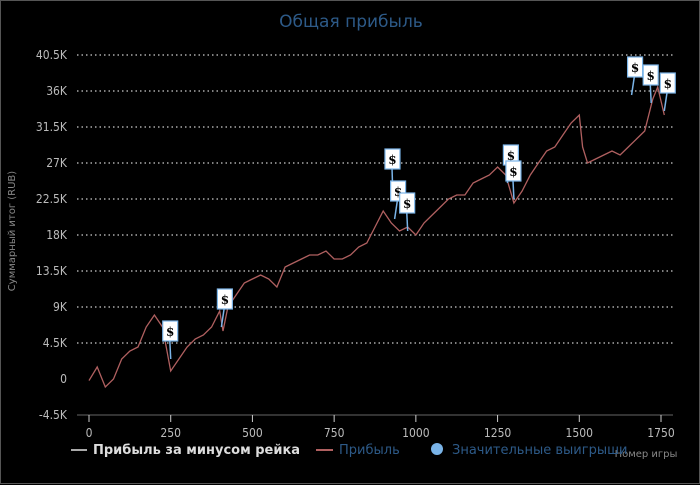 This screenshot has width=700, height=485. What do you see at coordinates (52, 127) in the screenshot?
I see `y-tick-label: 31.5K` at bounding box center [52, 127].